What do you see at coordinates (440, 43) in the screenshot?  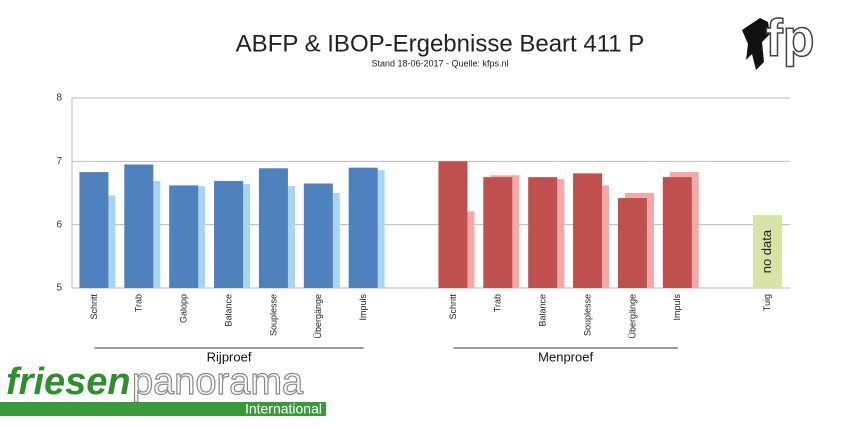 I see `chart-title: ABFP & IBOP-Ergebnisse Beart 411 P` at bounding box center [440, 43].